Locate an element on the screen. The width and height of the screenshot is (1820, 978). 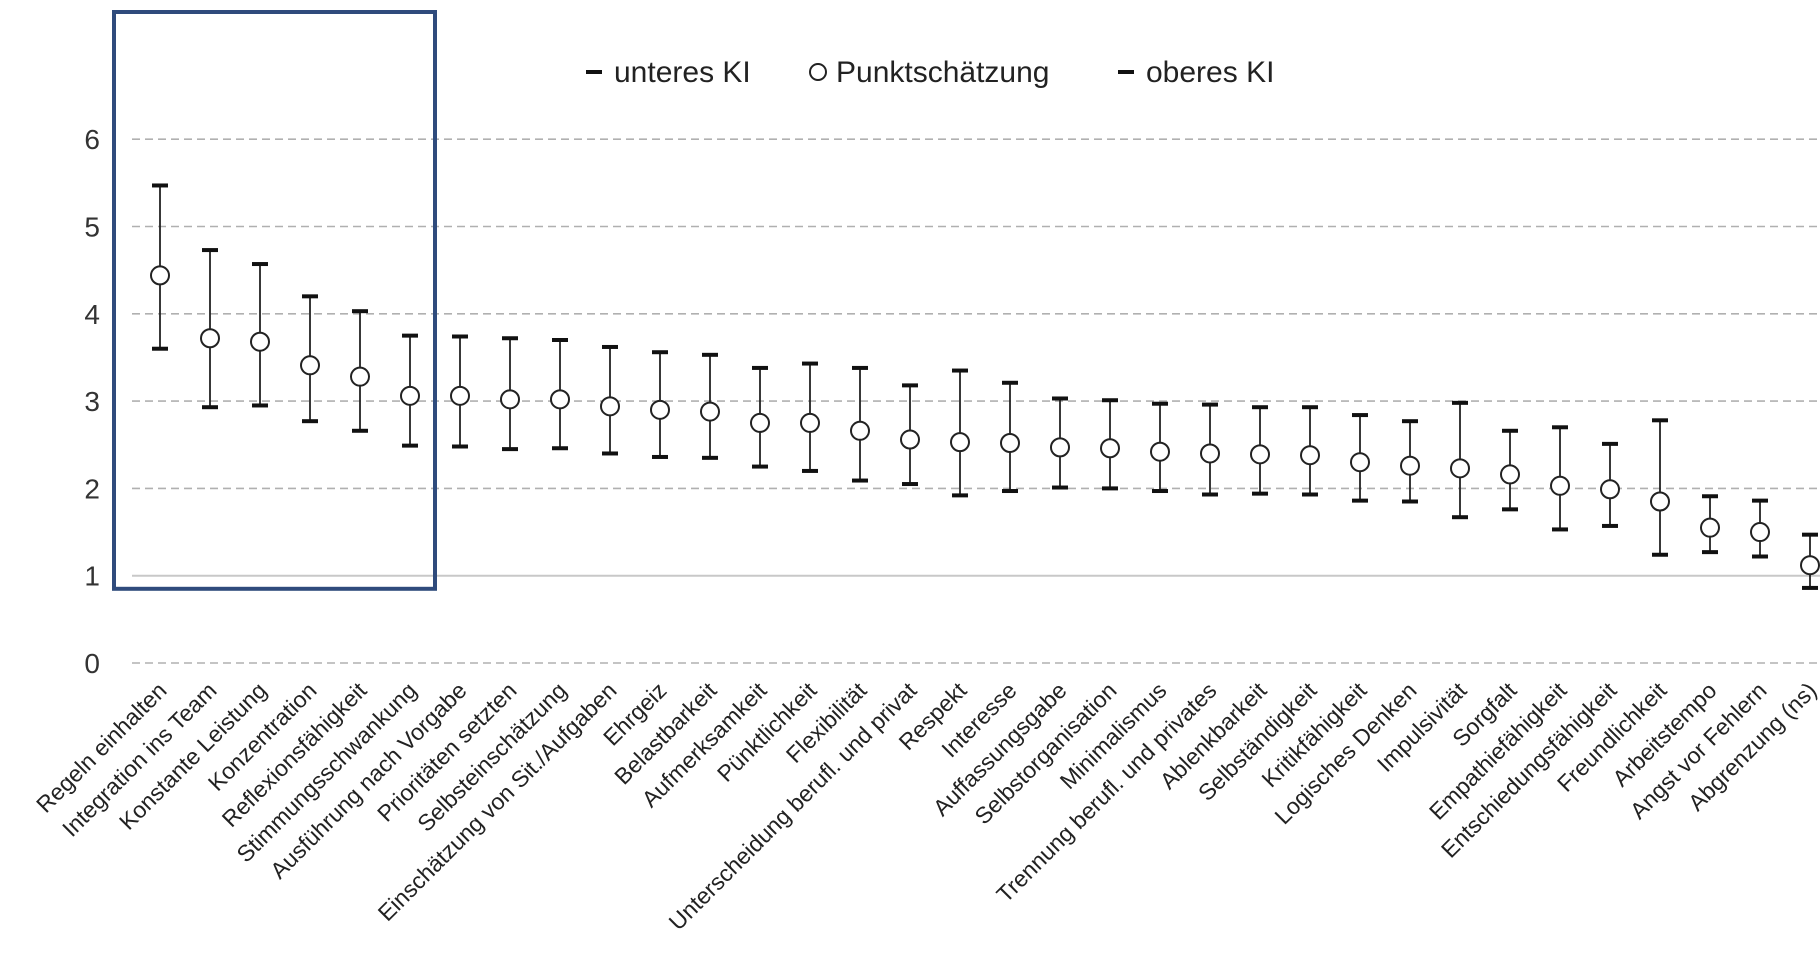
y-tick-label-5: 5 is located at coordinates (92, 227).